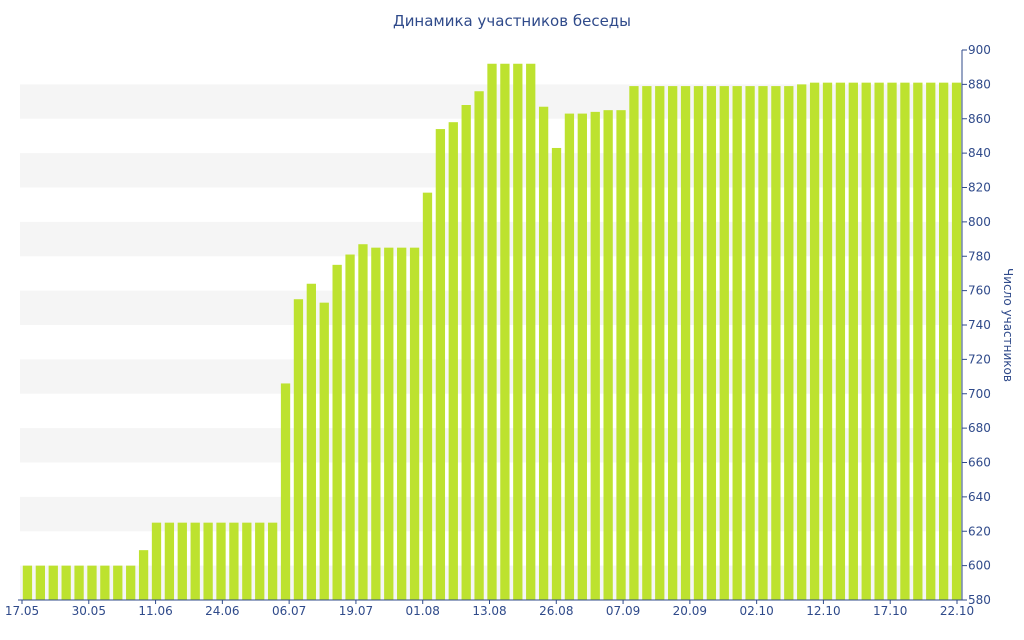 The image size is (1024, 640). Describe the element at coordinates (823, 611) in the screenshot. I see `x-tick-label: 12.10` at that location.